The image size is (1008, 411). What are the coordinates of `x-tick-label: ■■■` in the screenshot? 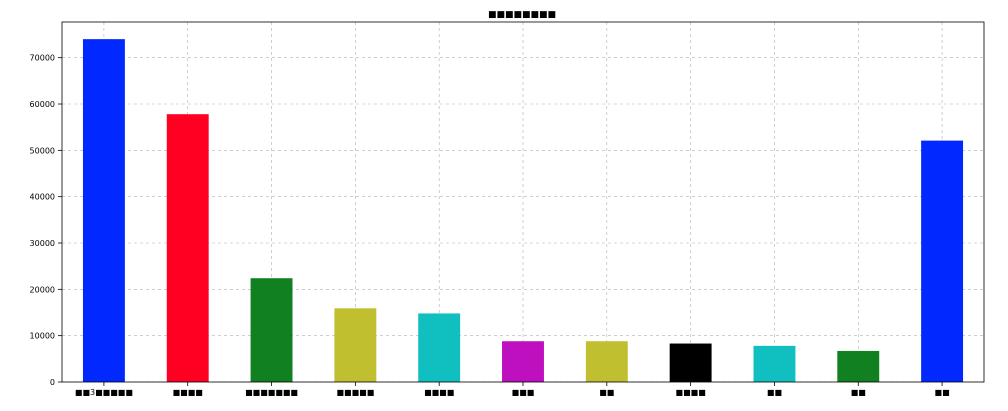 It's located at (523, 392).